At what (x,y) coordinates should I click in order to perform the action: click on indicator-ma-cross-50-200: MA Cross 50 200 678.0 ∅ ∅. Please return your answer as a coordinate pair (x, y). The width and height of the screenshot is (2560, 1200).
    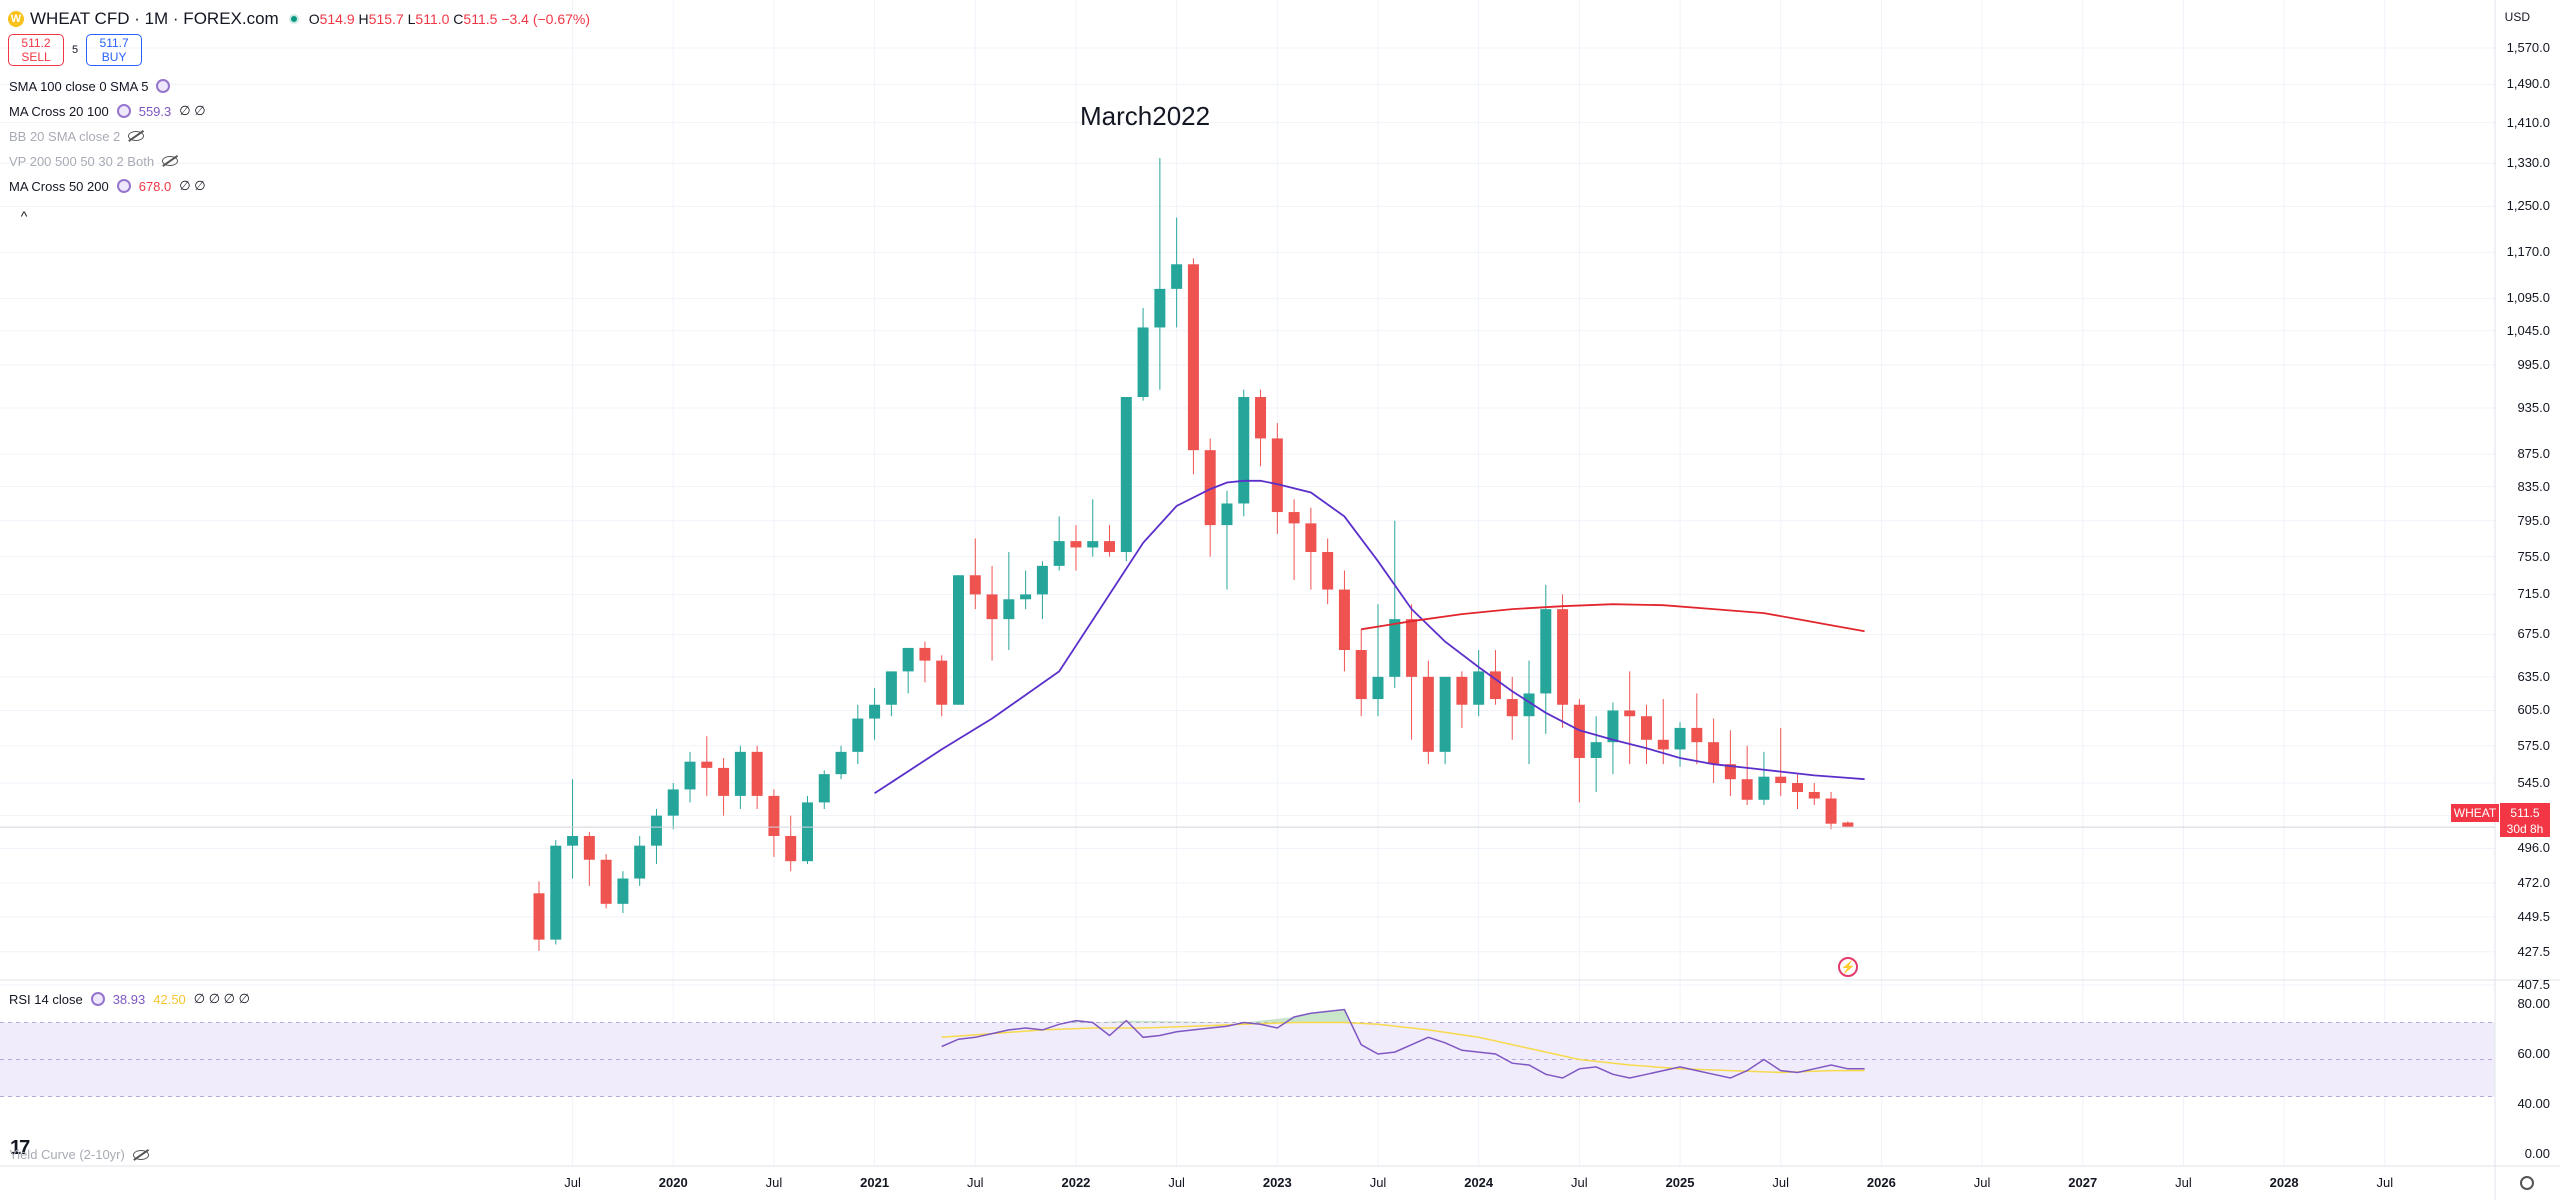
    Looking at the image, I should click on (107, 186).